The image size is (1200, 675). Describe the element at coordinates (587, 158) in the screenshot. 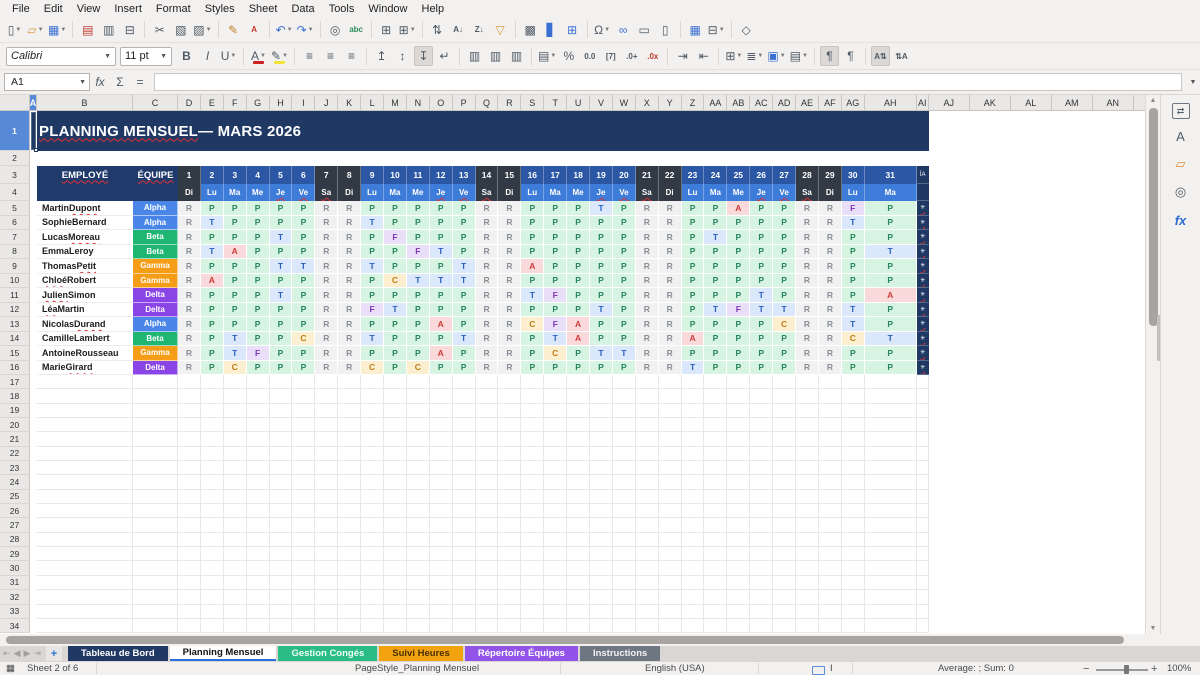

I see `empty-row` at that location.